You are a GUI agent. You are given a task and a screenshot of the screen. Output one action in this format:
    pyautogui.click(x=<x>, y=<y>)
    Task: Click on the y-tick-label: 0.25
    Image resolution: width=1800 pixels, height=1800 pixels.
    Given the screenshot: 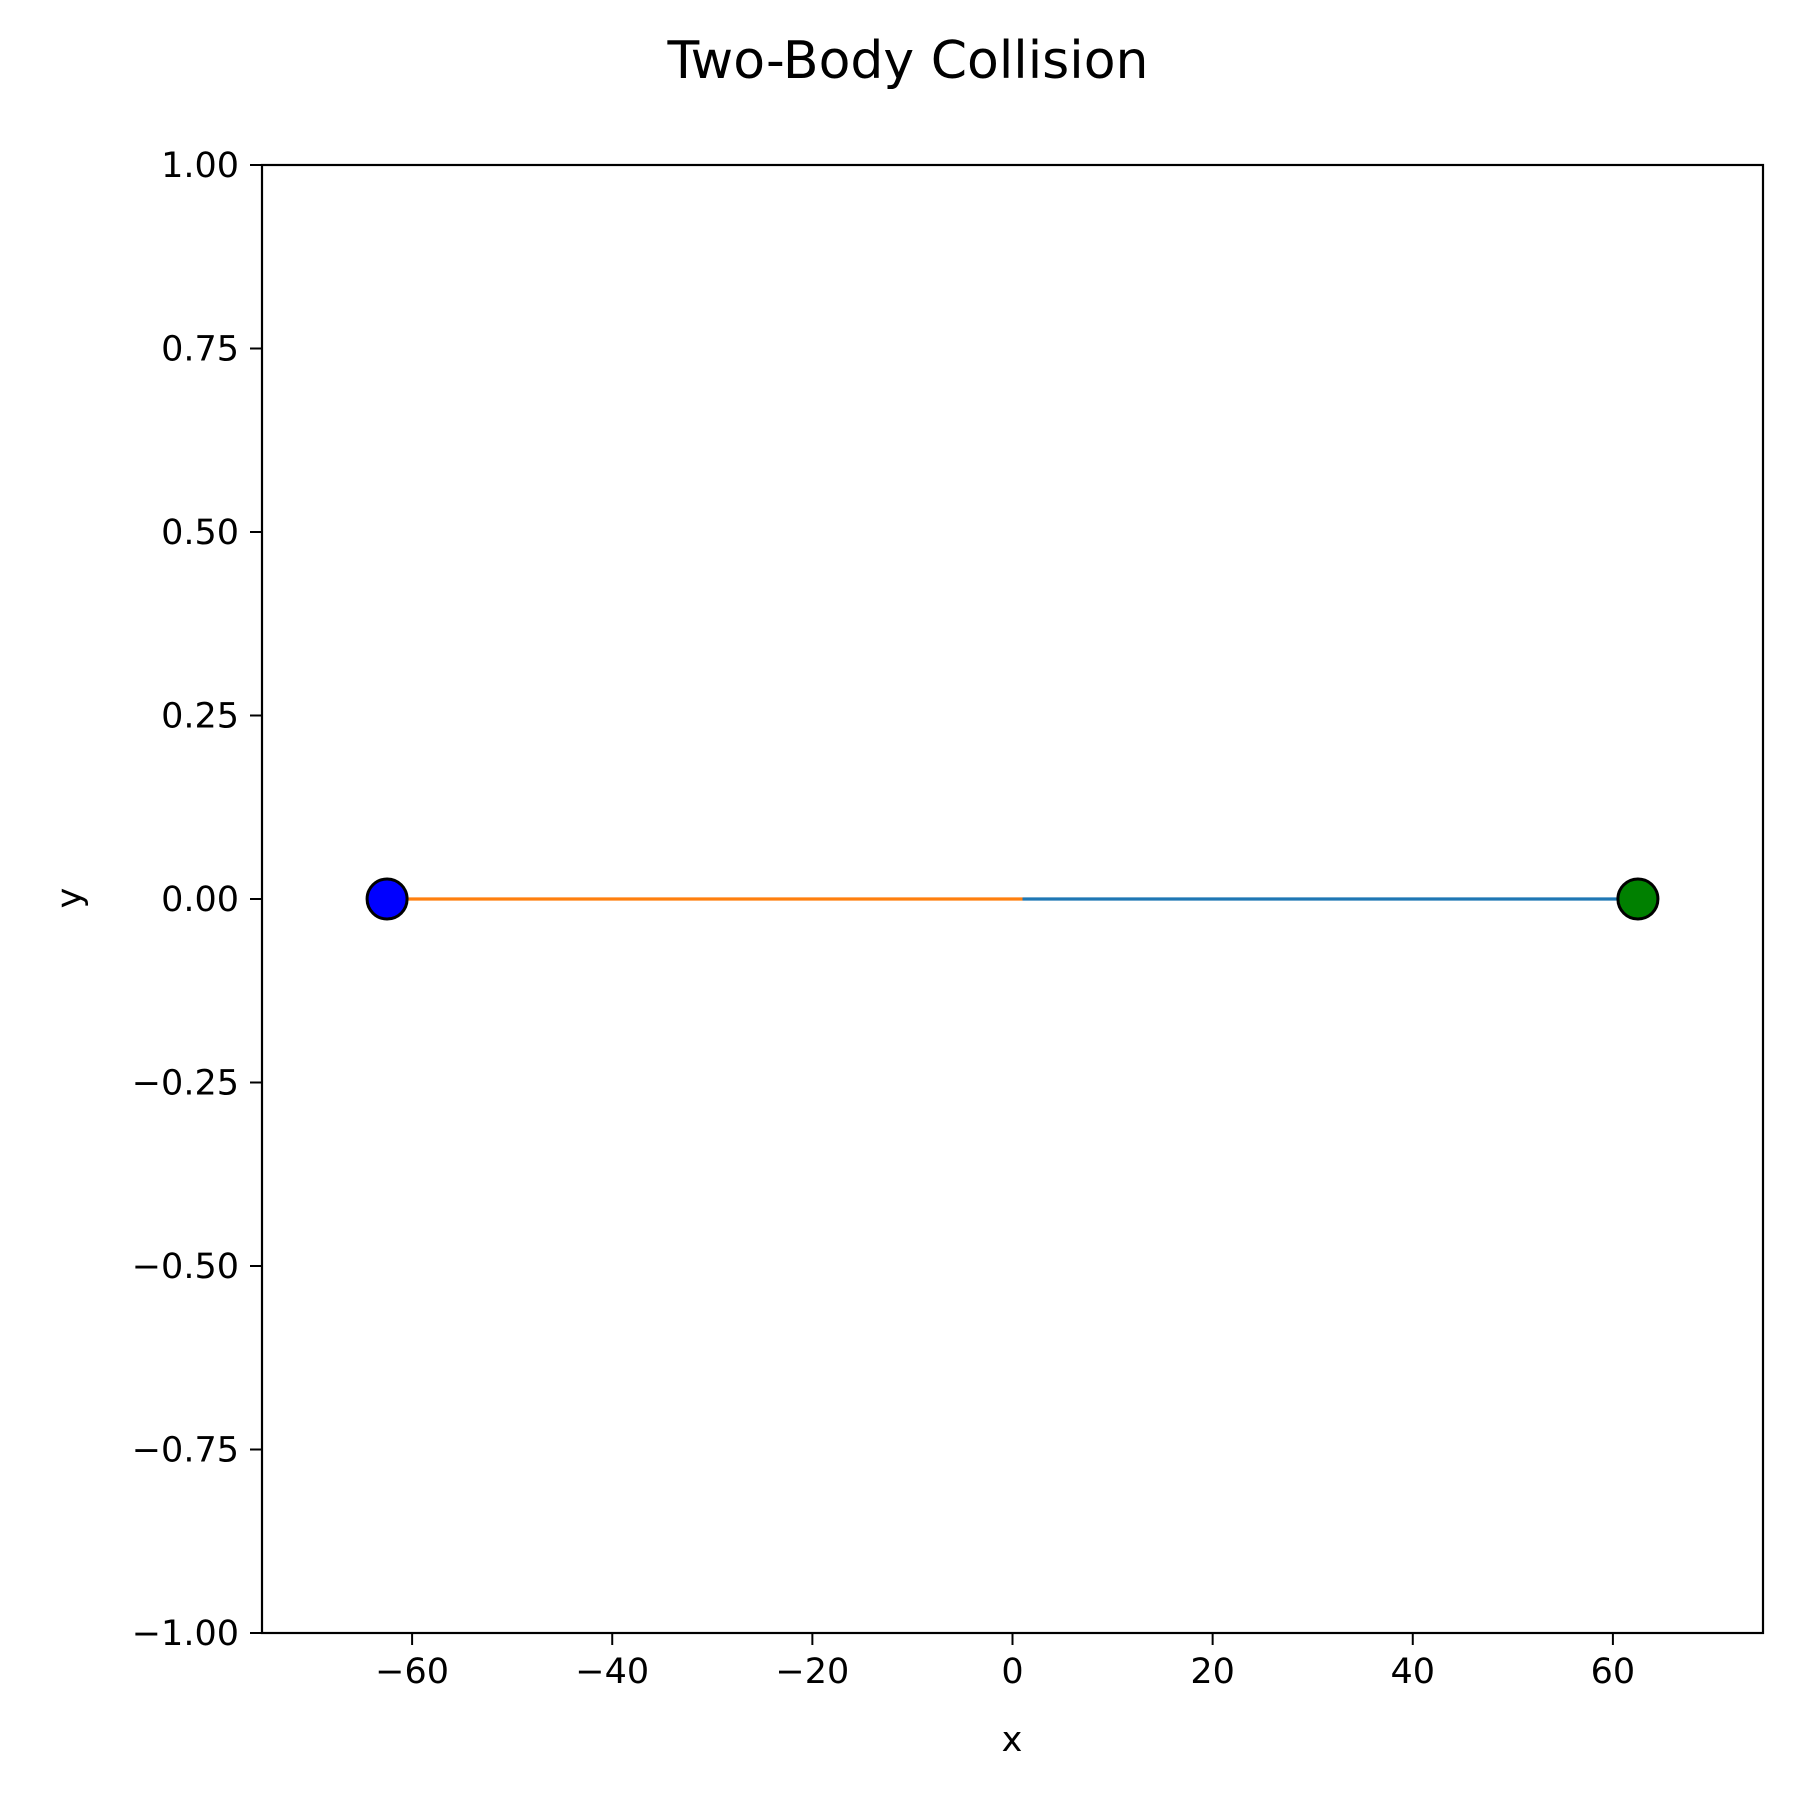 What is the action you would take?
    pyautogui.click(x=200, y=717)
    